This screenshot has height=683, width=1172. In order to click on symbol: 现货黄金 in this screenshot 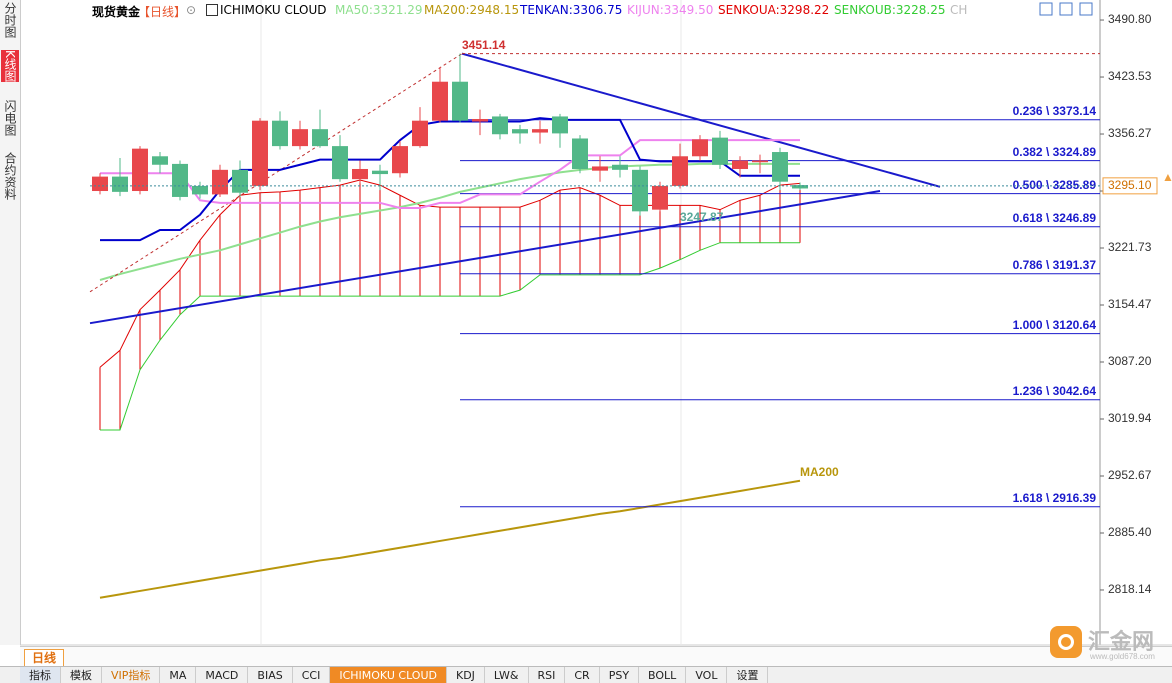, I will do `click(116, 12)`.